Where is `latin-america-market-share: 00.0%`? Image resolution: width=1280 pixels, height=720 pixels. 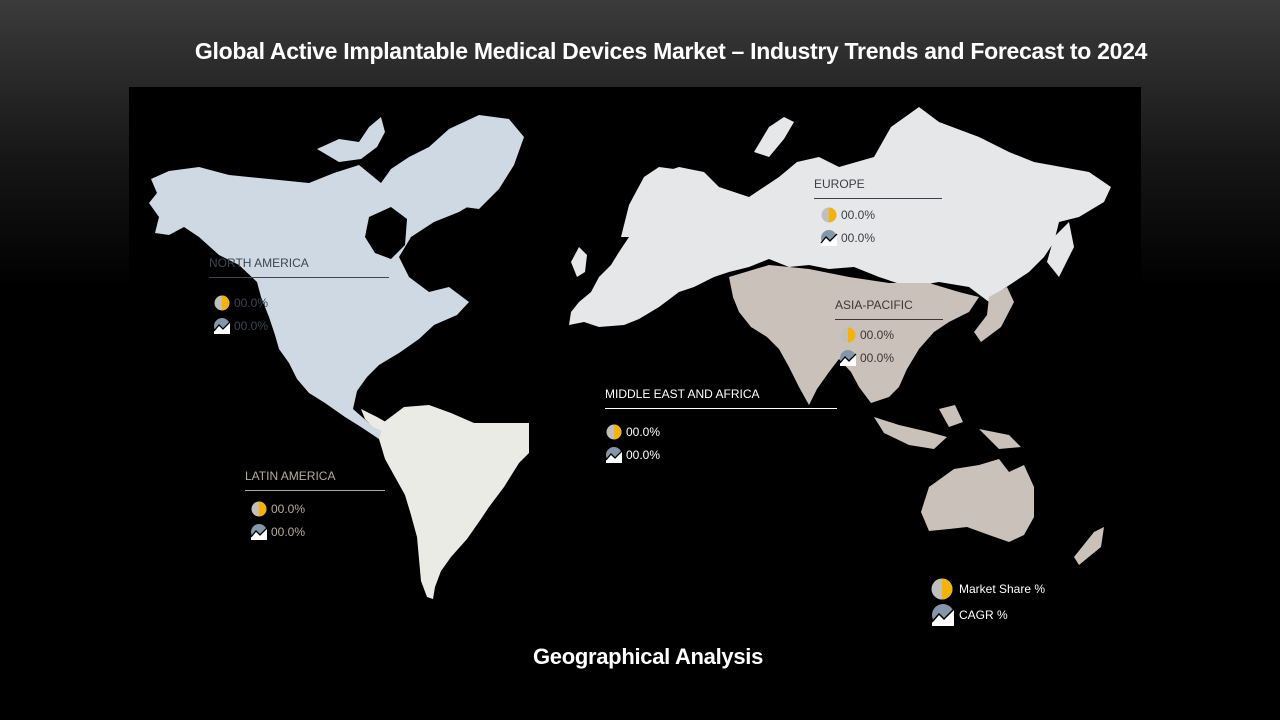
latin-america-market-share: 00.0% is located at coordinates (277, 509).